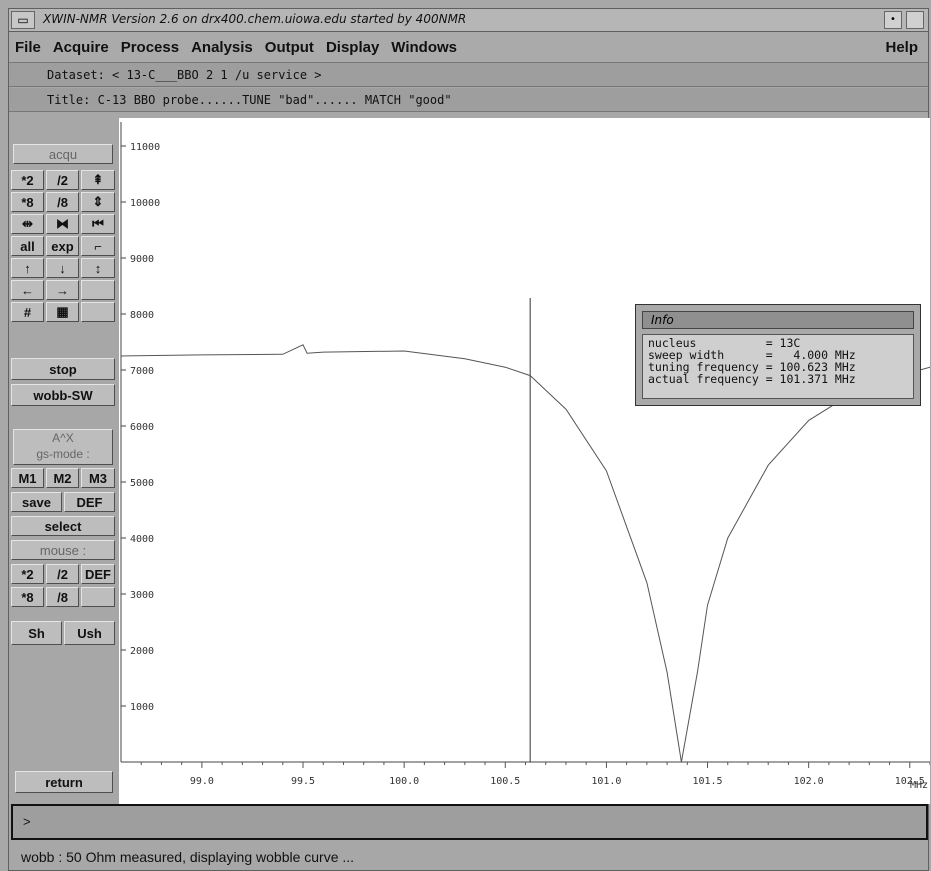 The image size is (931, 871). Describe the element at coordinates (27, 180) in the screenshot. I see `zoom-y-times2-button: *2` at that location.